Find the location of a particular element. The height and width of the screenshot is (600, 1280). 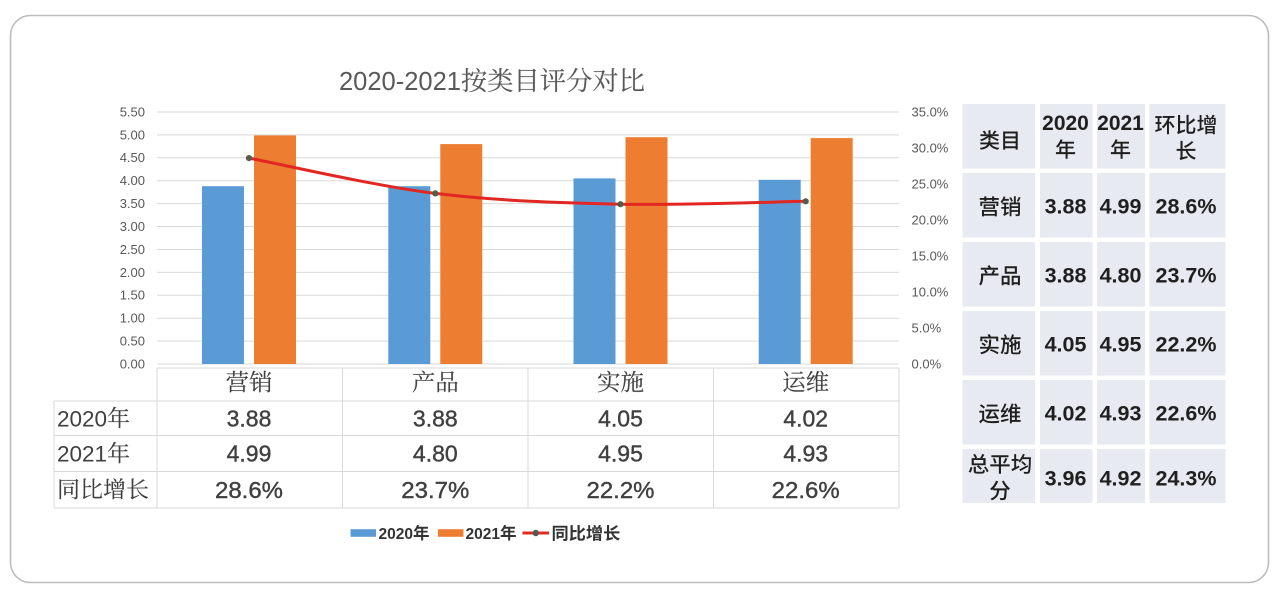

svg-text: 2020-2021 is located at coordinates (400, 82).